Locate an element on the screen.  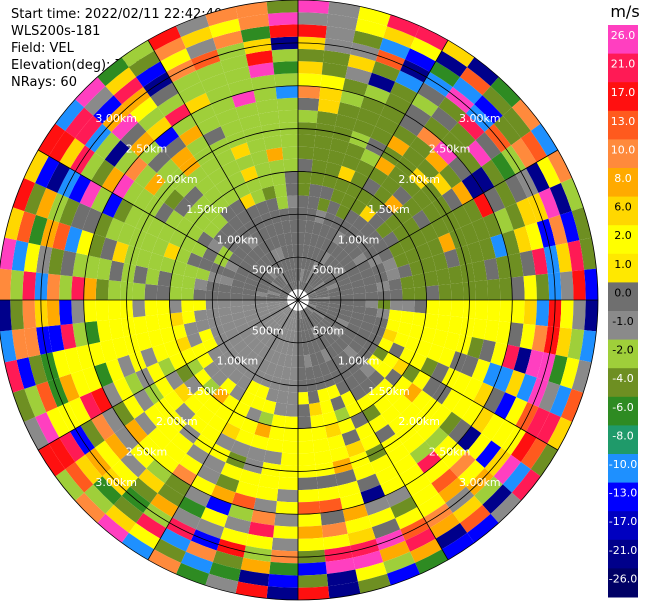
colorbar-tick-label: 26.0 is located at coordinates (623, 35).